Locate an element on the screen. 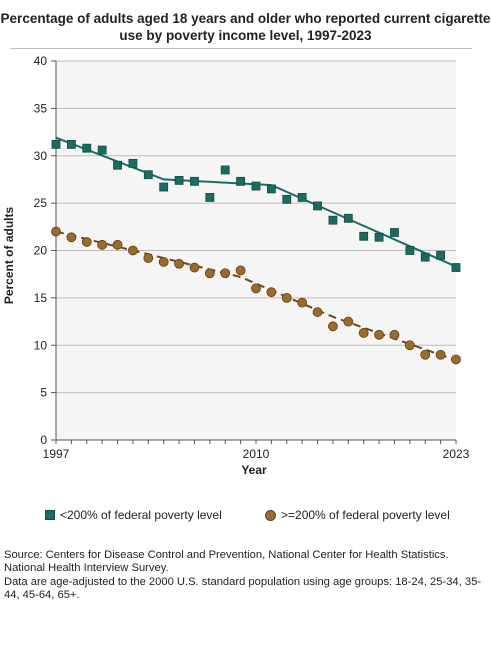 This screenshot has width=491, height=646. legend-label-low-income: <200% of federal poverty level is located at coordinates (141, 515).